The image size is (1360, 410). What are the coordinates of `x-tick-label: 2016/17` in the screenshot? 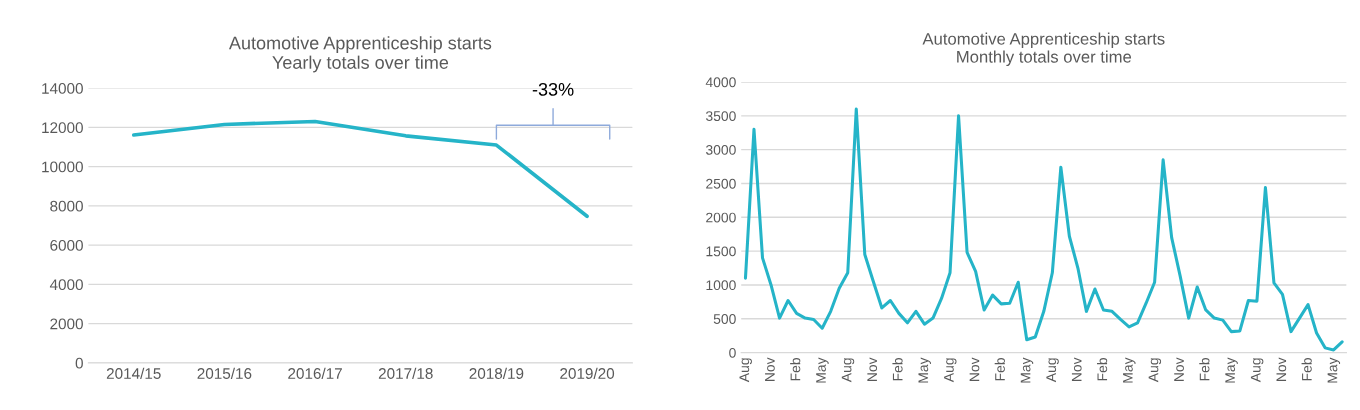 It's located at (315, 373).